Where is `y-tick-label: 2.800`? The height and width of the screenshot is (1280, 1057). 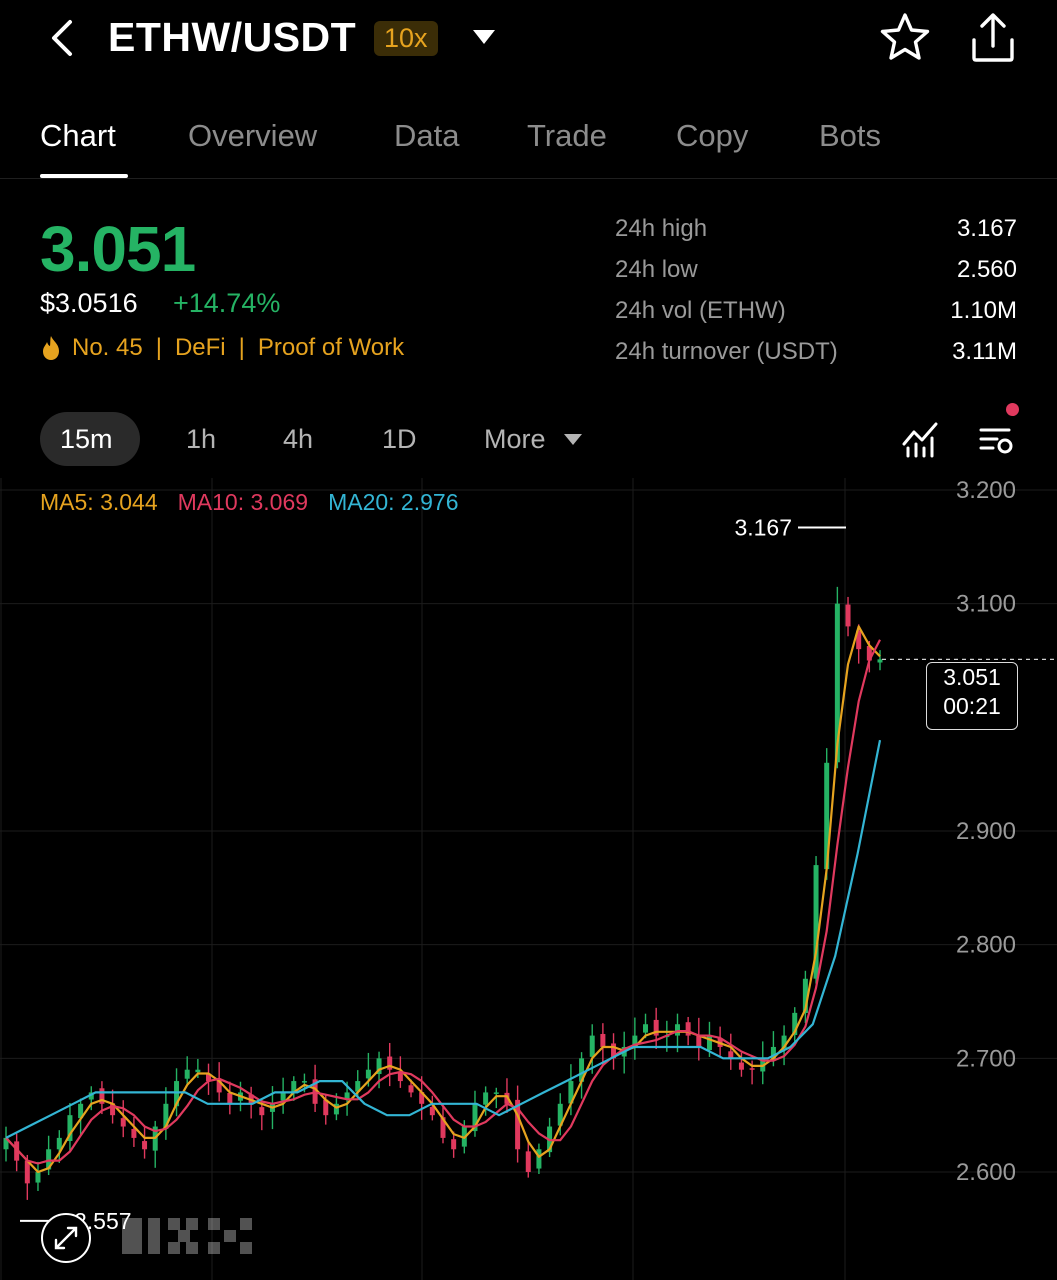
y-tick-label: 2.800 is located at coordinates (986, 945).